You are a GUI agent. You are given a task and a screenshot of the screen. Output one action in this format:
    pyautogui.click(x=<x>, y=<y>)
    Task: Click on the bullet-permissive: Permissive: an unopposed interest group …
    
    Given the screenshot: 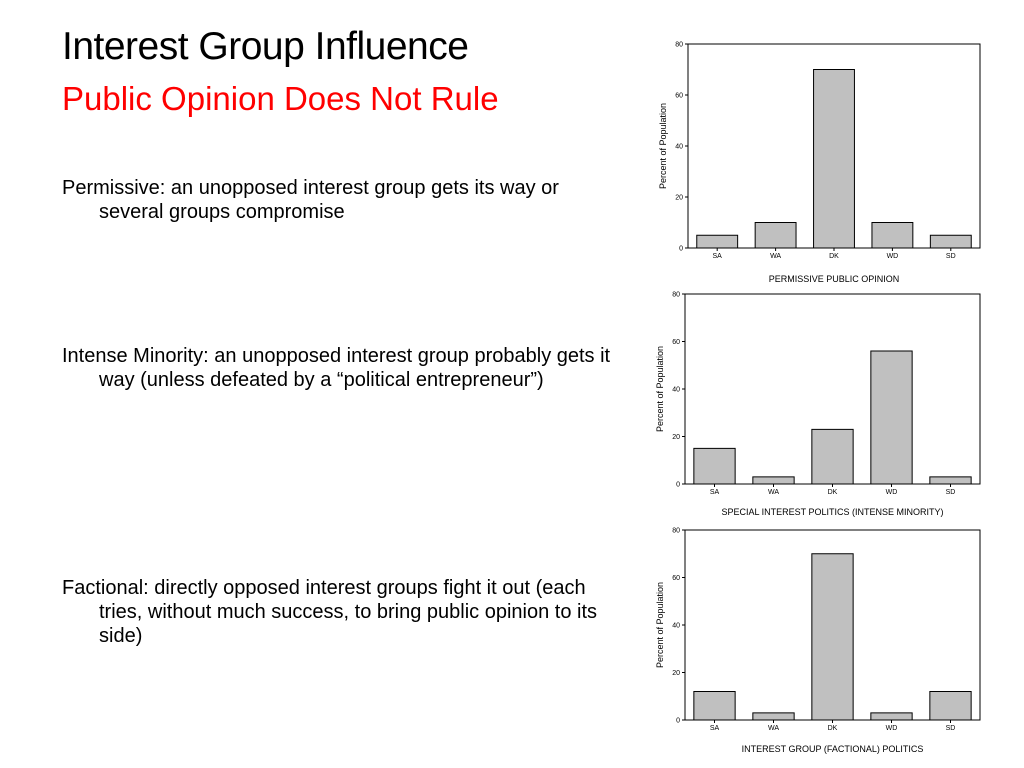 What is the action you would take?
    pyautogui.click(x=310, y=200)
    